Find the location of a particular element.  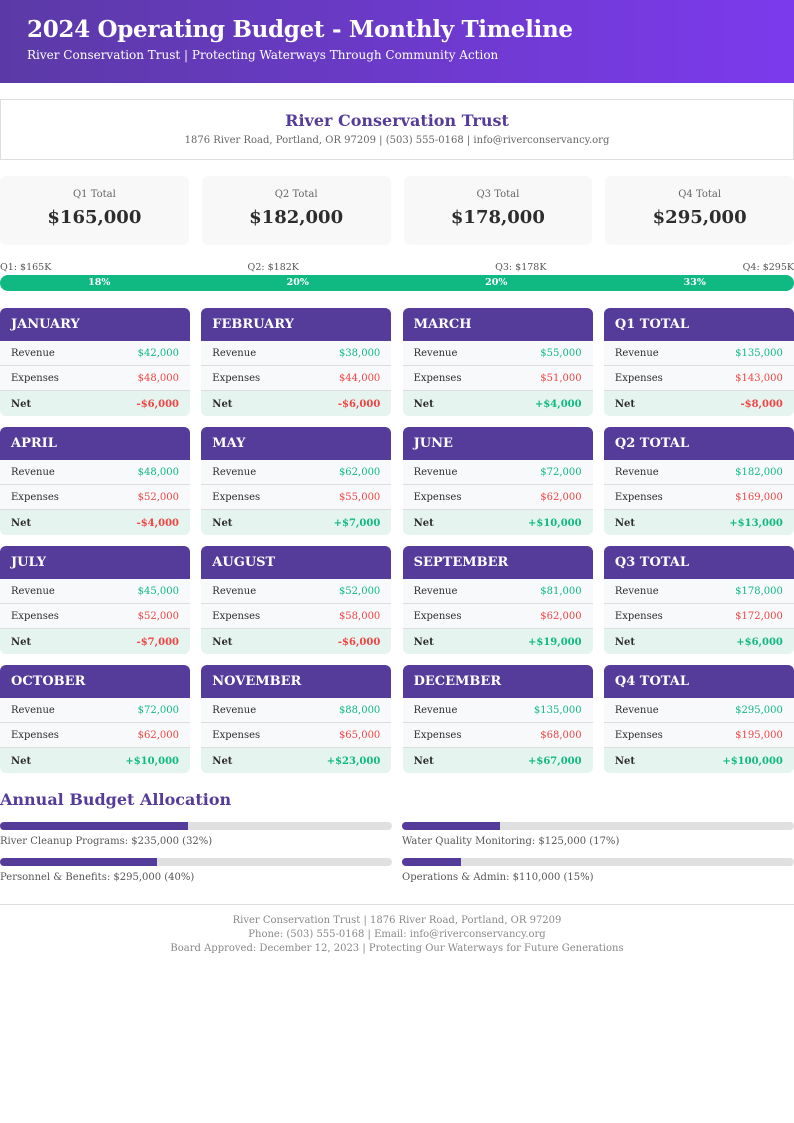

allocation-bar is located at coordinates (196, 862).